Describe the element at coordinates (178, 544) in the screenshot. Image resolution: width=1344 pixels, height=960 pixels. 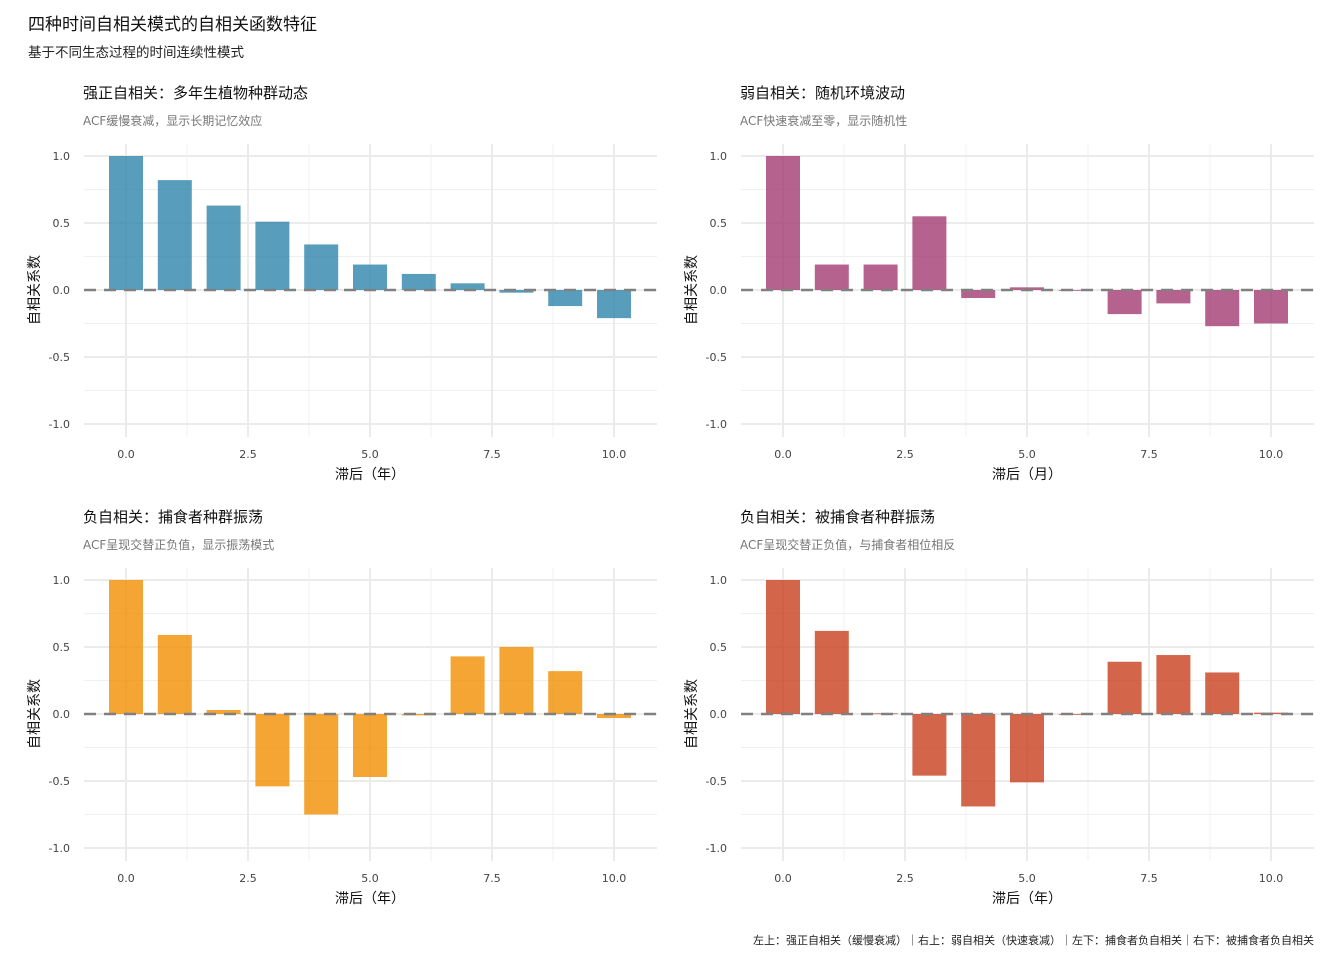
I see `panel-subtitle: ACF呈现交替正负值，显示振荡模式` at that location.